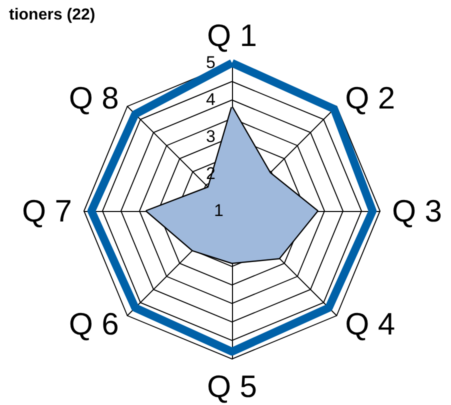  I want to click on chart-title: tioners (22), so click(52, 15).